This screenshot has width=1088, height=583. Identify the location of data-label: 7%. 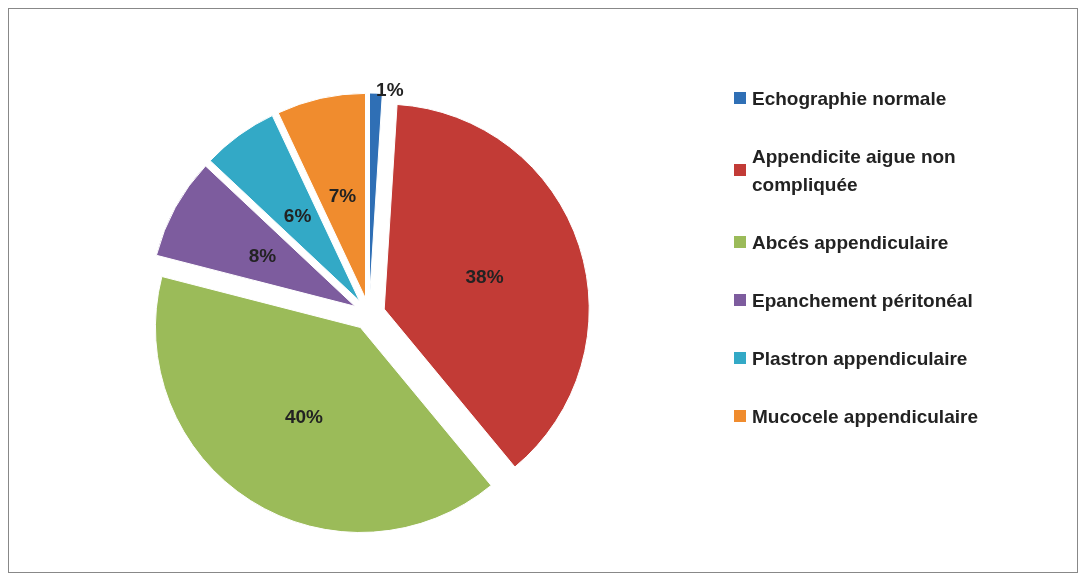
(342, 195).